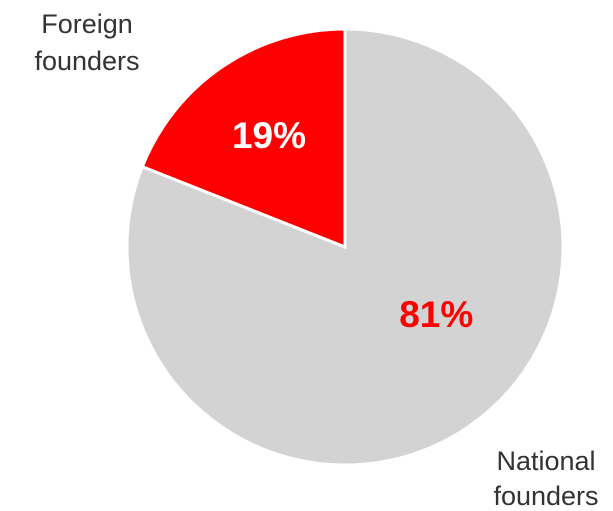 This screenshot has height=511, width=613. Describe the element at coordinates (87, 24) in the screenshot. I see `foreign-founders-label-line-1: Foreign` at that location.